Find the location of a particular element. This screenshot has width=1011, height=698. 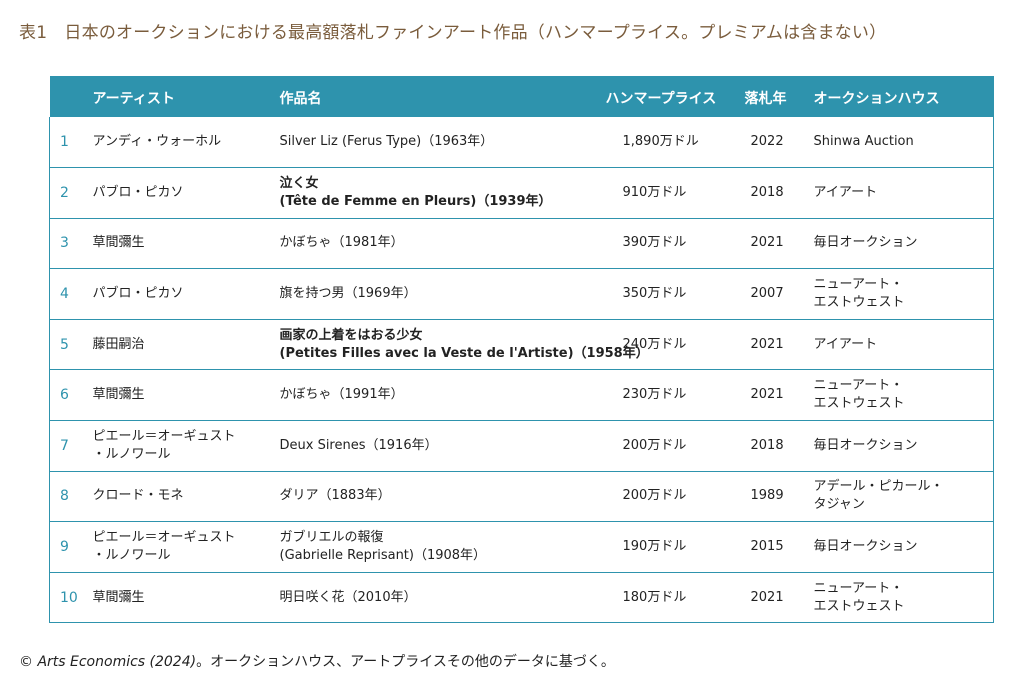

row-number: 1 is located at coordinates (71, 143).